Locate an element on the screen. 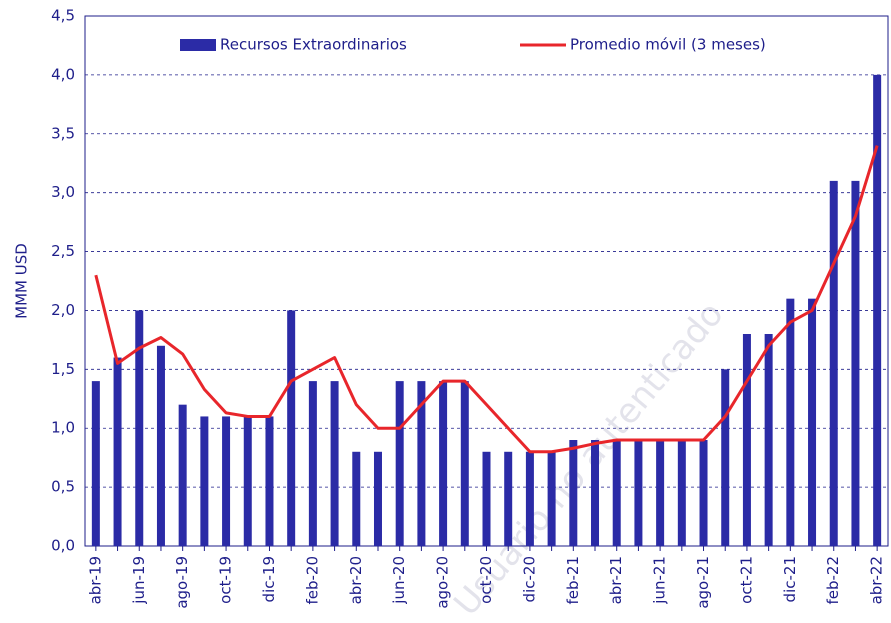  x-tick-label: feb-20 is located at coordinates (312, 580).